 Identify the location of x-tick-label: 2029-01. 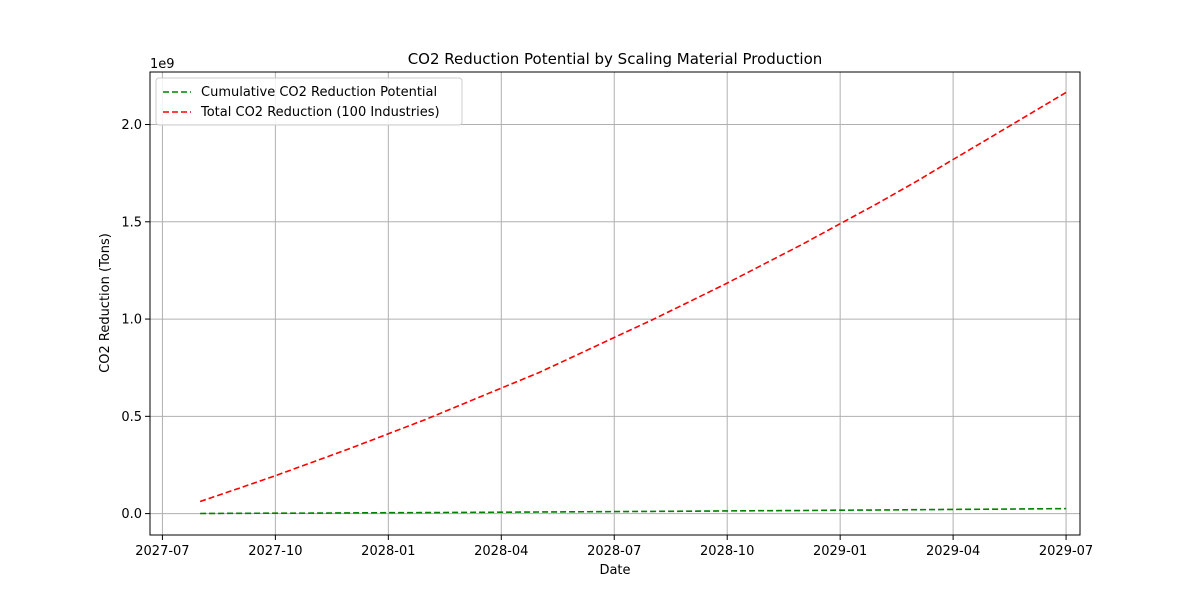
(840, 551).